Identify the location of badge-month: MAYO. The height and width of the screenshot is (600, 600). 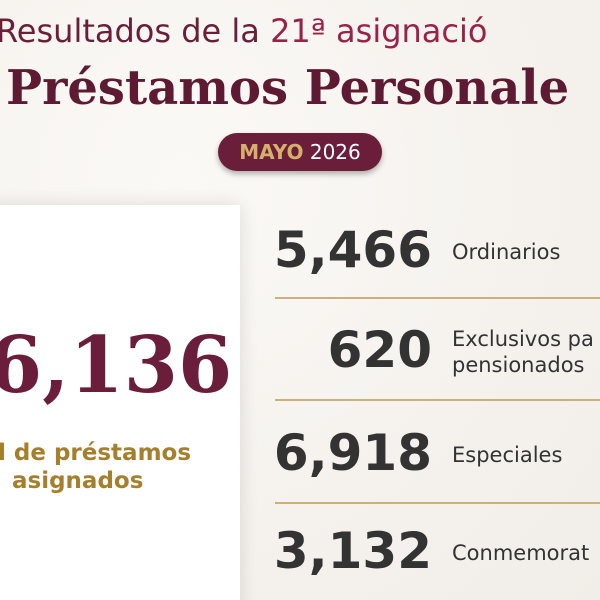
(271, 152).